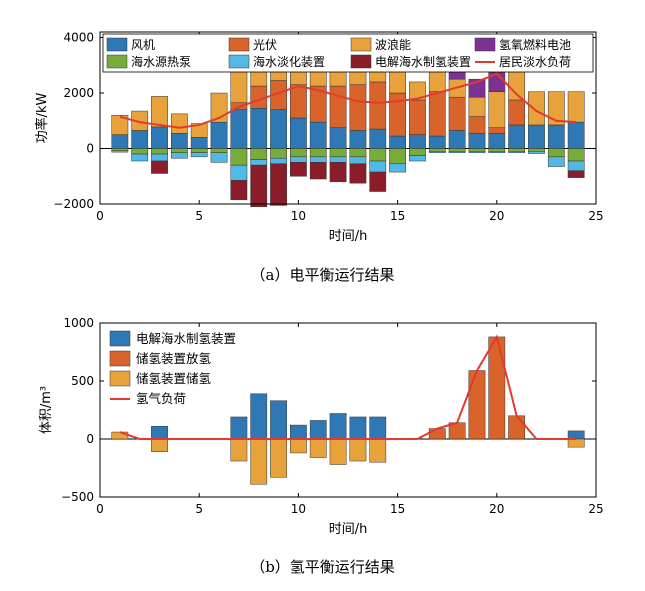  What do you see at coordinates (117, 44) in the screenshot?
I see `elec-legend-swatch-wind` at bounding box center [117, 44].